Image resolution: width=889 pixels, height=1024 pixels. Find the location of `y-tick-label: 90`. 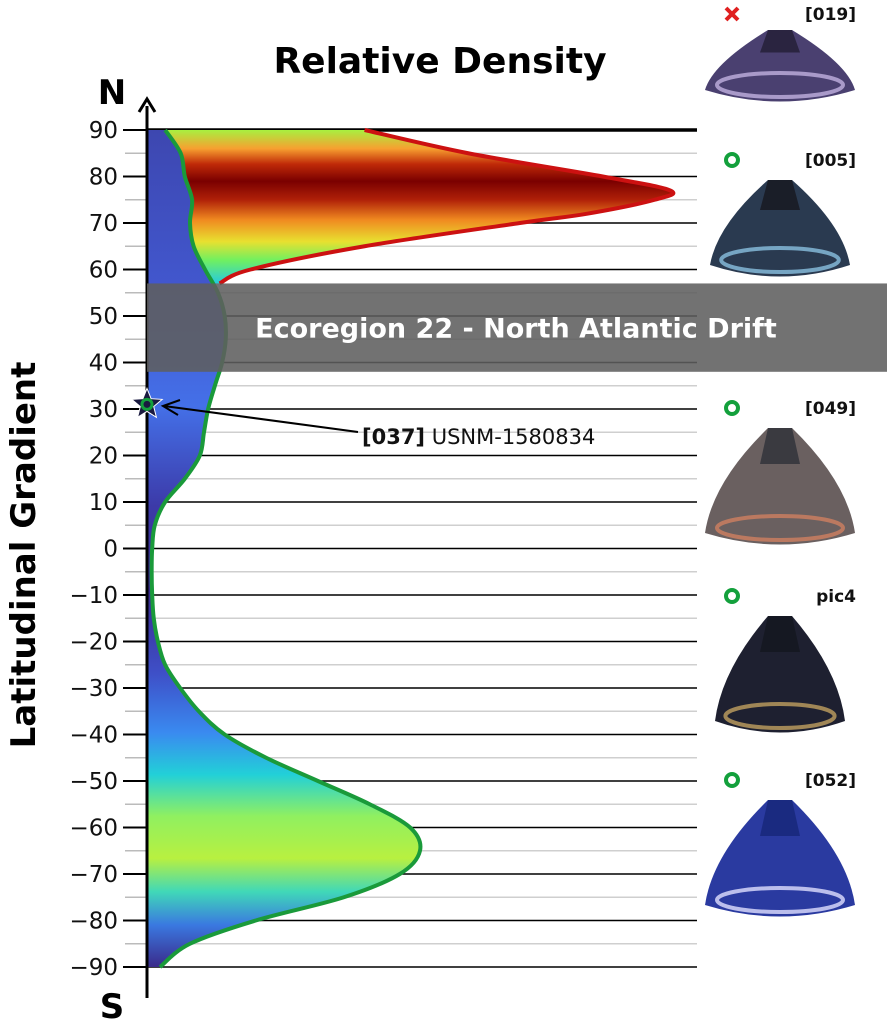

y-tick-label: 90 is located at coordinates (103, 131).